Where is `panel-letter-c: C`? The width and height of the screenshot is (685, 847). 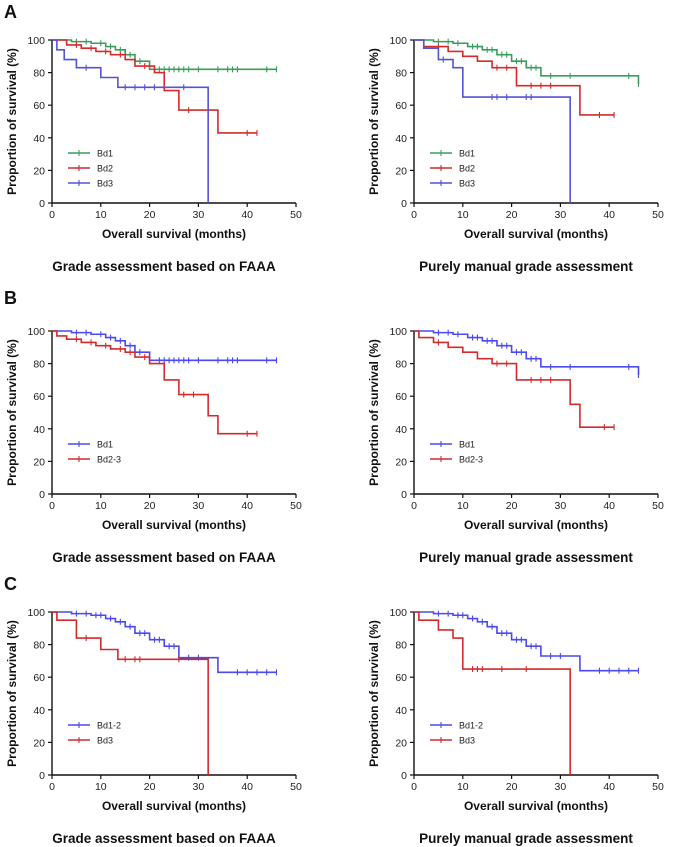 panel-letter-c: C is located at coordinates (10, 584).